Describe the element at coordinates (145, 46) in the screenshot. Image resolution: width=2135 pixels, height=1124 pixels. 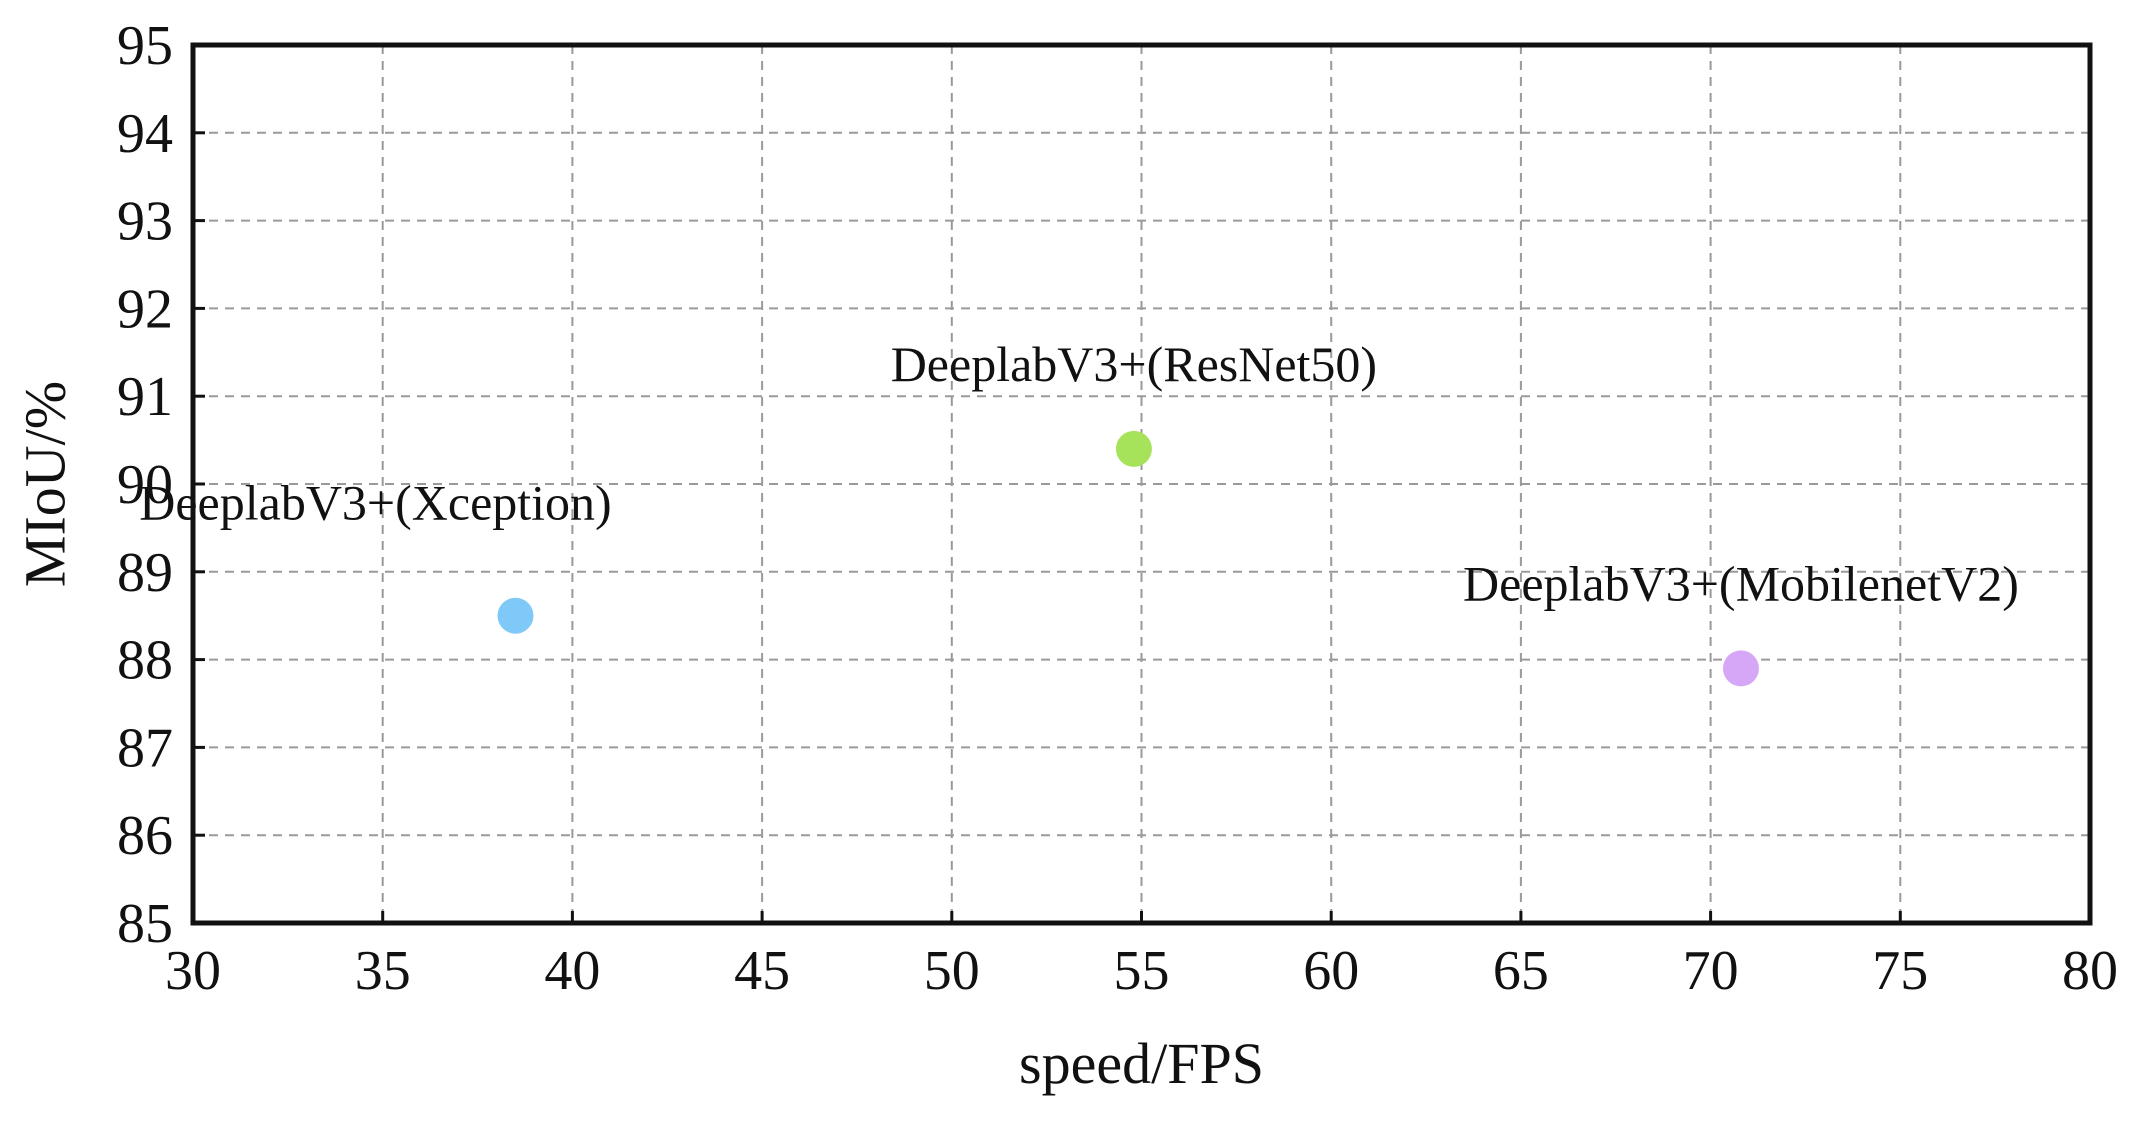
I see `y-tick-label: 95` at that location.